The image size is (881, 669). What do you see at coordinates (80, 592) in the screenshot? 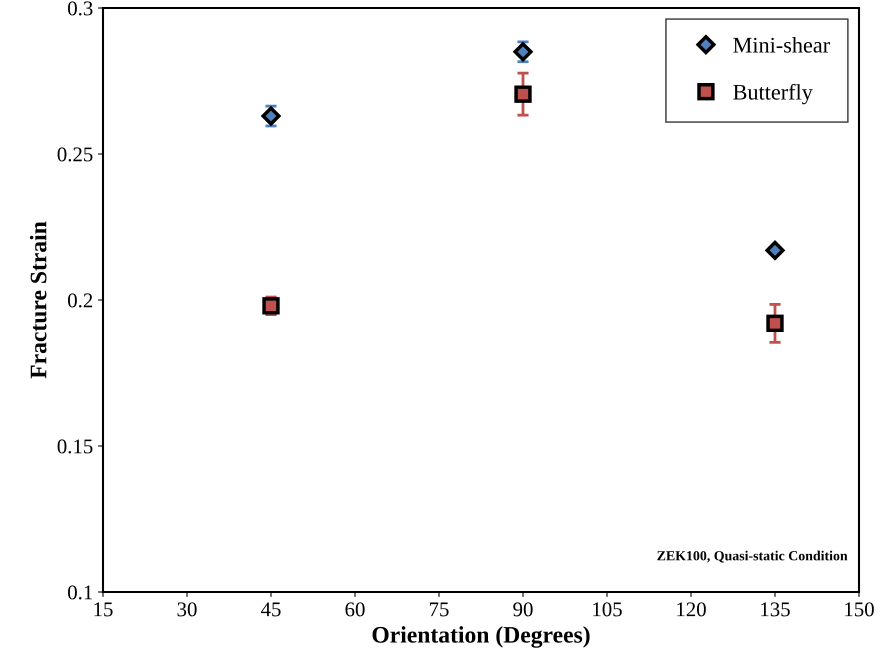
I see `y-tick-label: 0.1` at bounding box center [80, 592].